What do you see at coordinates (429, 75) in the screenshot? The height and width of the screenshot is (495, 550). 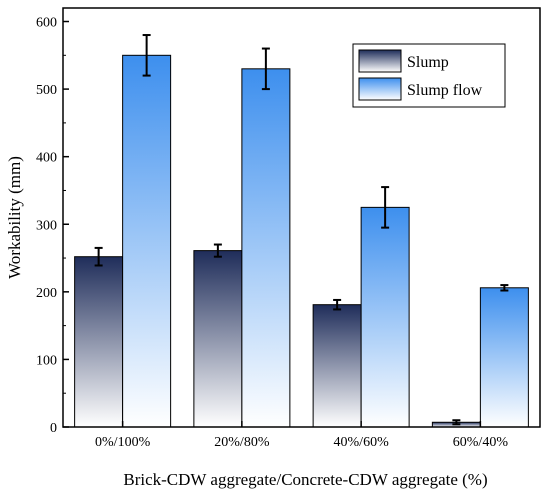 I see `legend: Slump Slump flow` at bounding box center [429, 75].